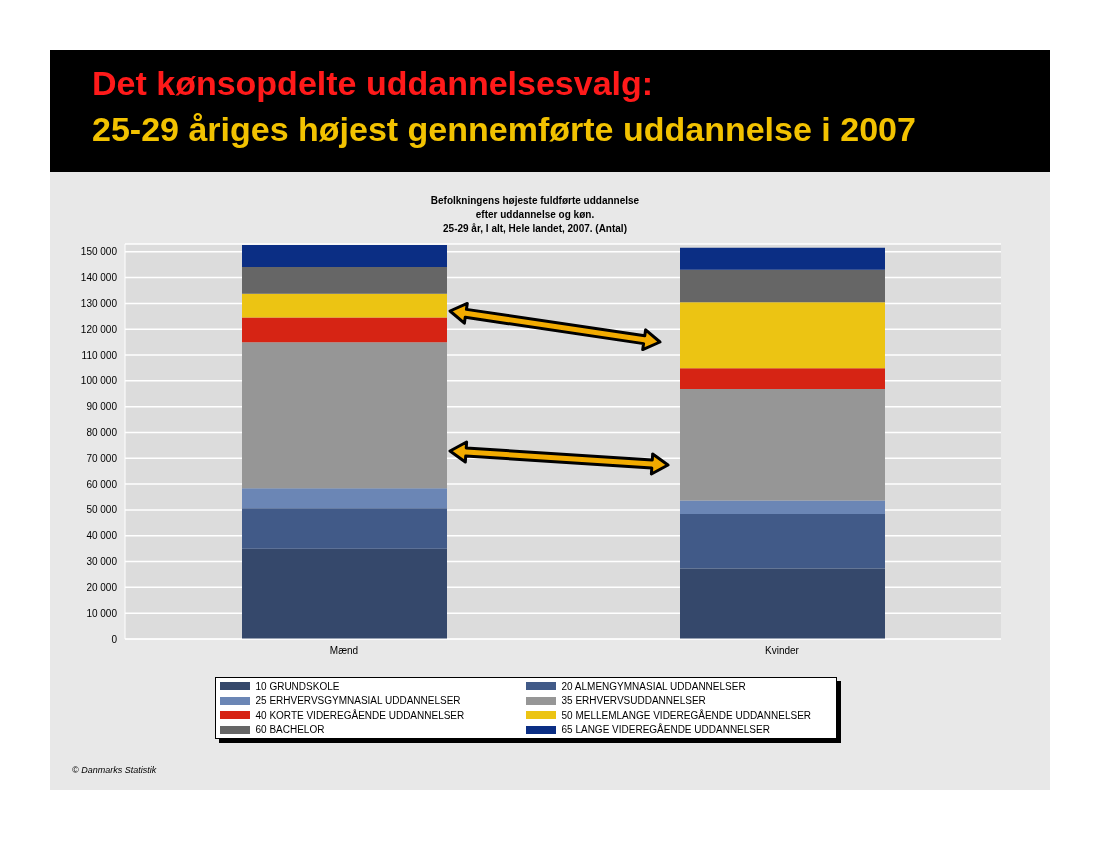 The image size is (1100, 850). Describe the element at coordinates (99, 329) in the screenshot. I see `y-tick-label: 120 000` at that location.